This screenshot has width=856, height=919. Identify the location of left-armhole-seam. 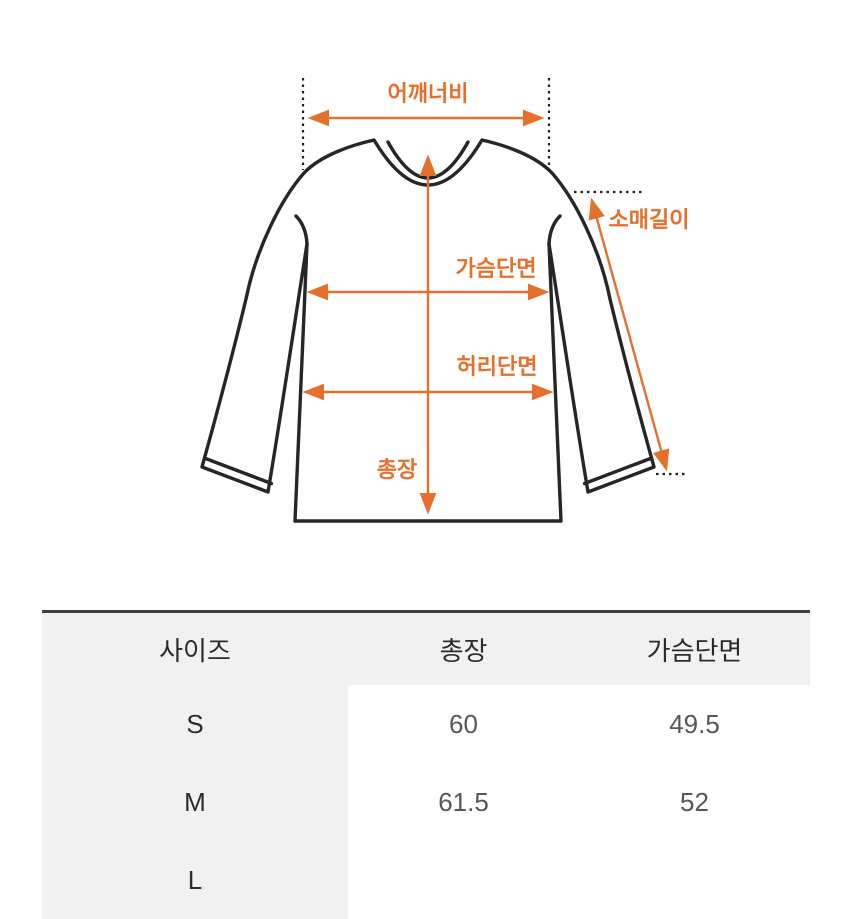
(301, 230).